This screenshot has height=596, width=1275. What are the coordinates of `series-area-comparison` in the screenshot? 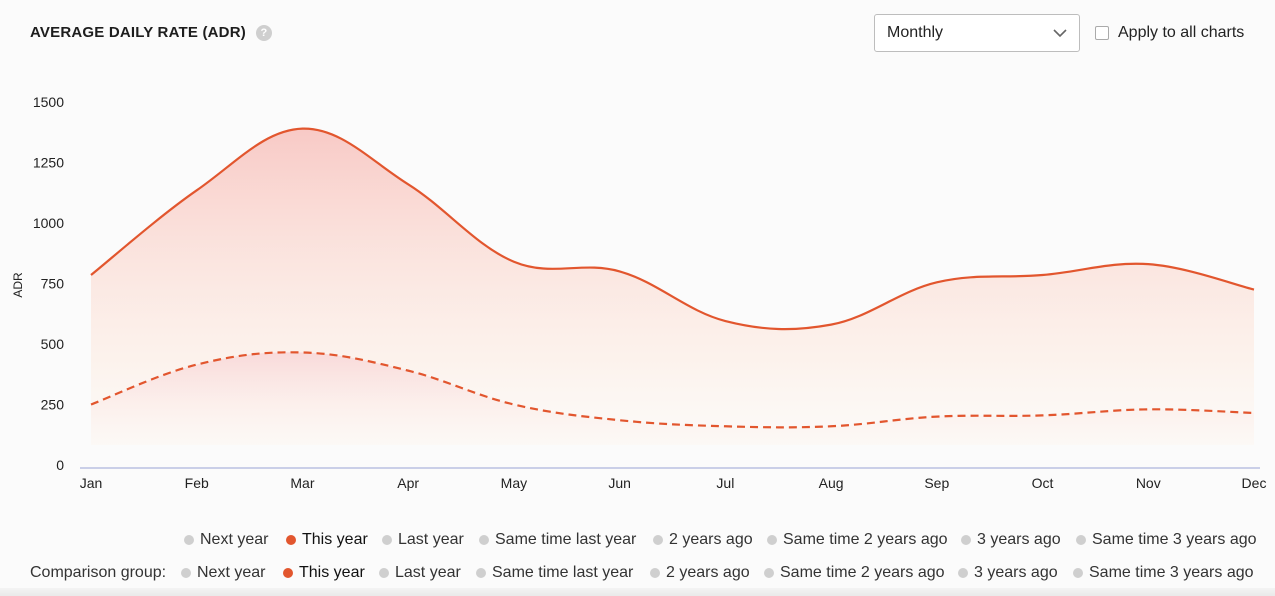 It's located at (672, 398).